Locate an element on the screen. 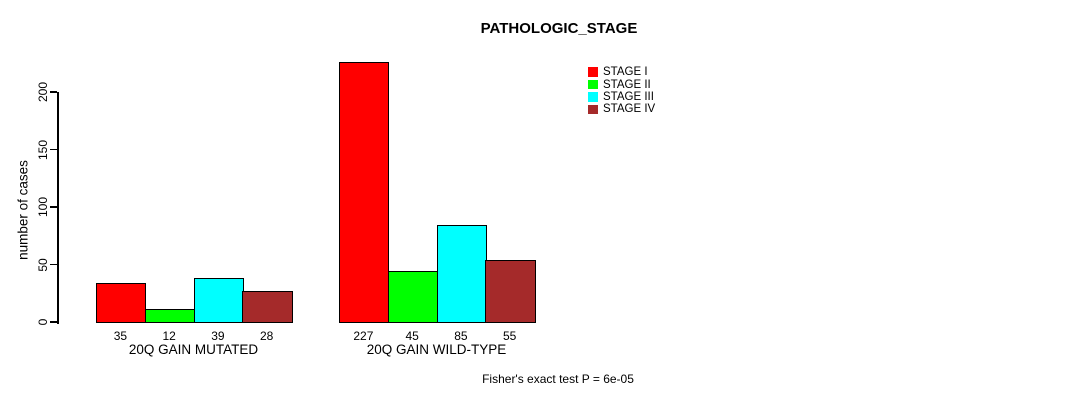  x-category-label: 20Q GAIN WILD-TYPE is located at coordinates (436, 349).